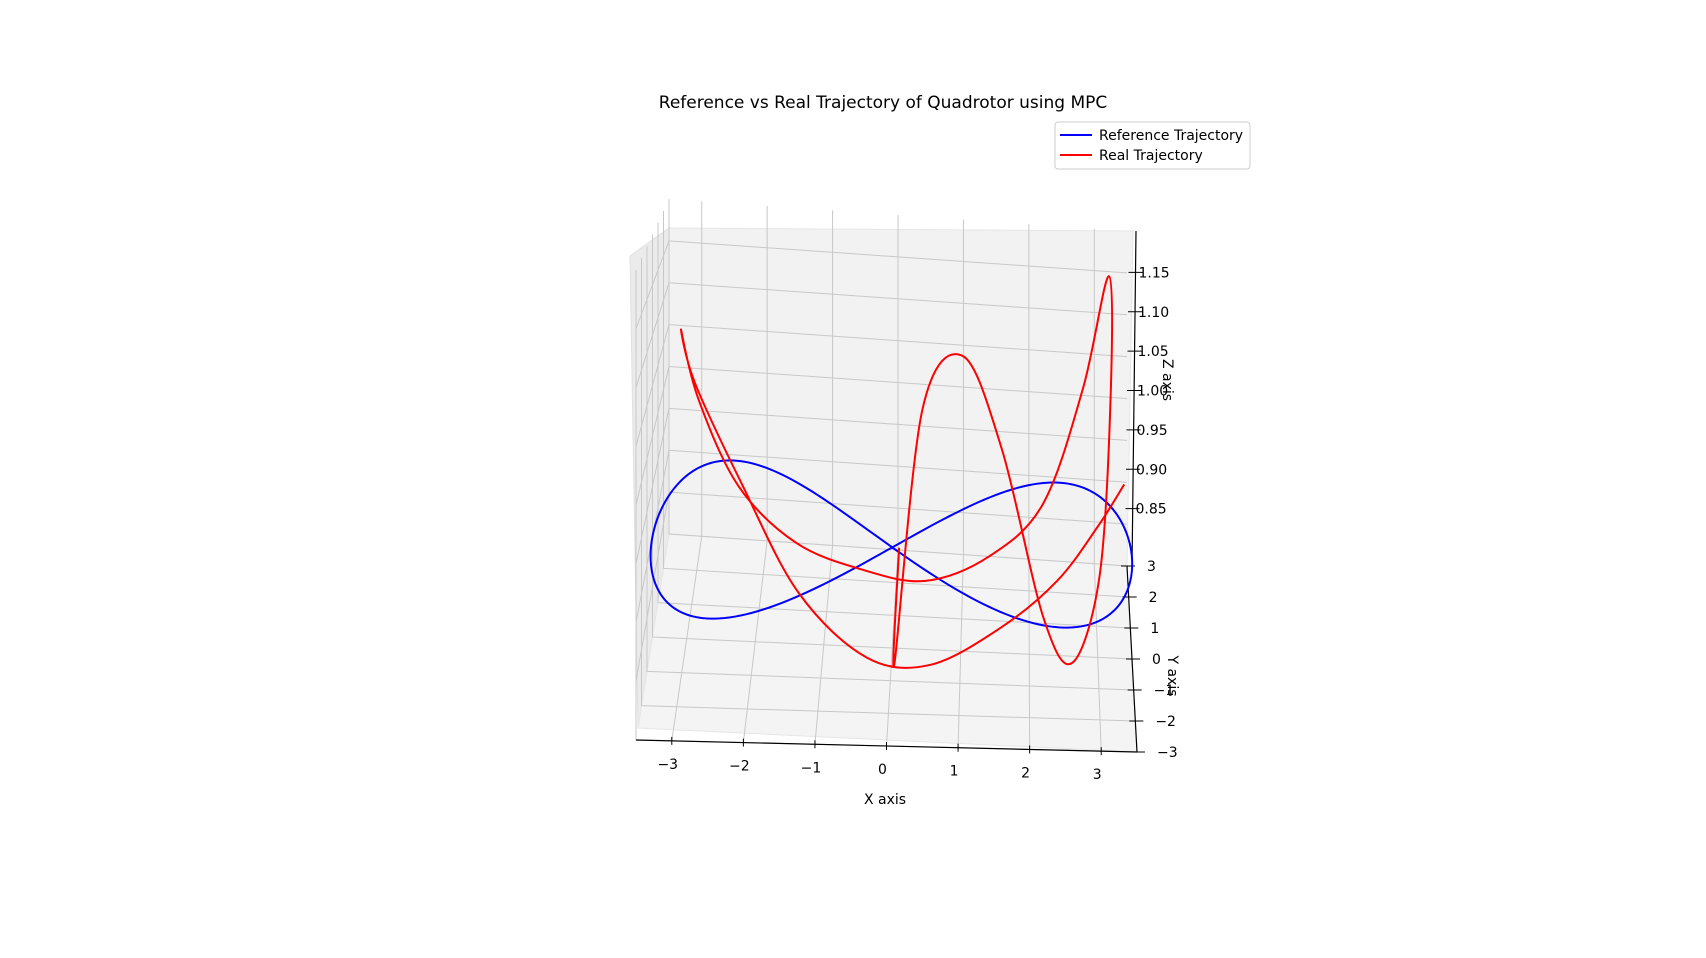  Describe the element at coordinates (1167, 380) in the screenshot. I see `z-axis-label: Z axis` at that location.